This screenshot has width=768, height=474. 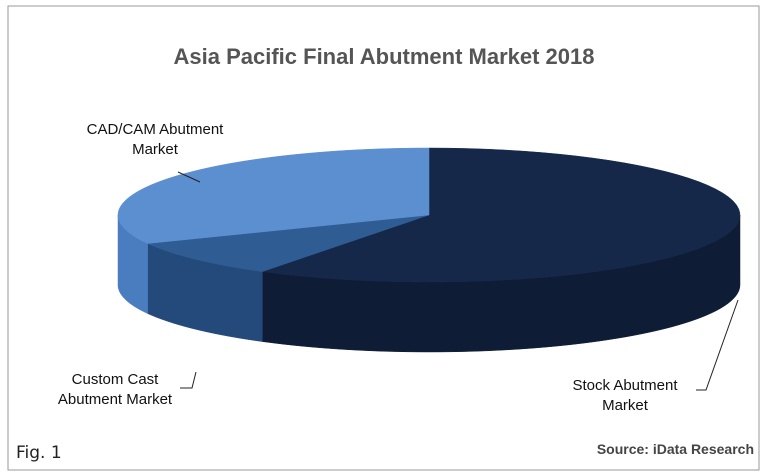 I want to click on slice-label: CAD/CAM Abutment Market, so click(x=155, y=139).